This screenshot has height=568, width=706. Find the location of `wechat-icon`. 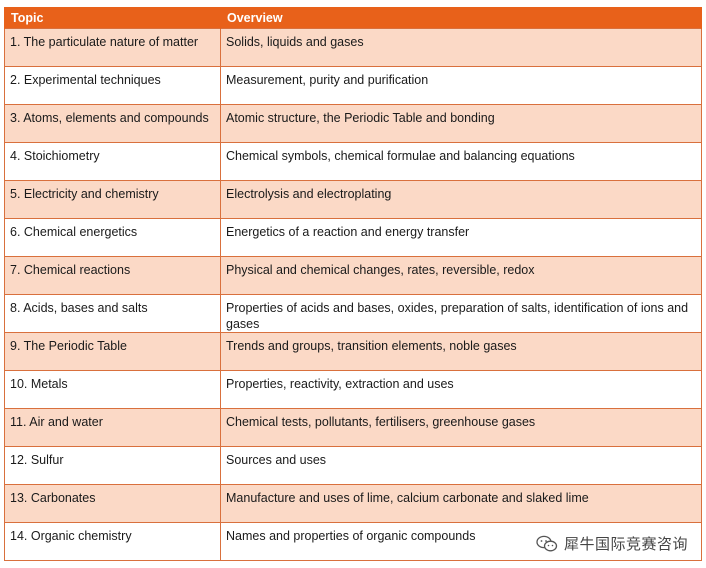

wechat-icon is located at coordinates (547, 544).